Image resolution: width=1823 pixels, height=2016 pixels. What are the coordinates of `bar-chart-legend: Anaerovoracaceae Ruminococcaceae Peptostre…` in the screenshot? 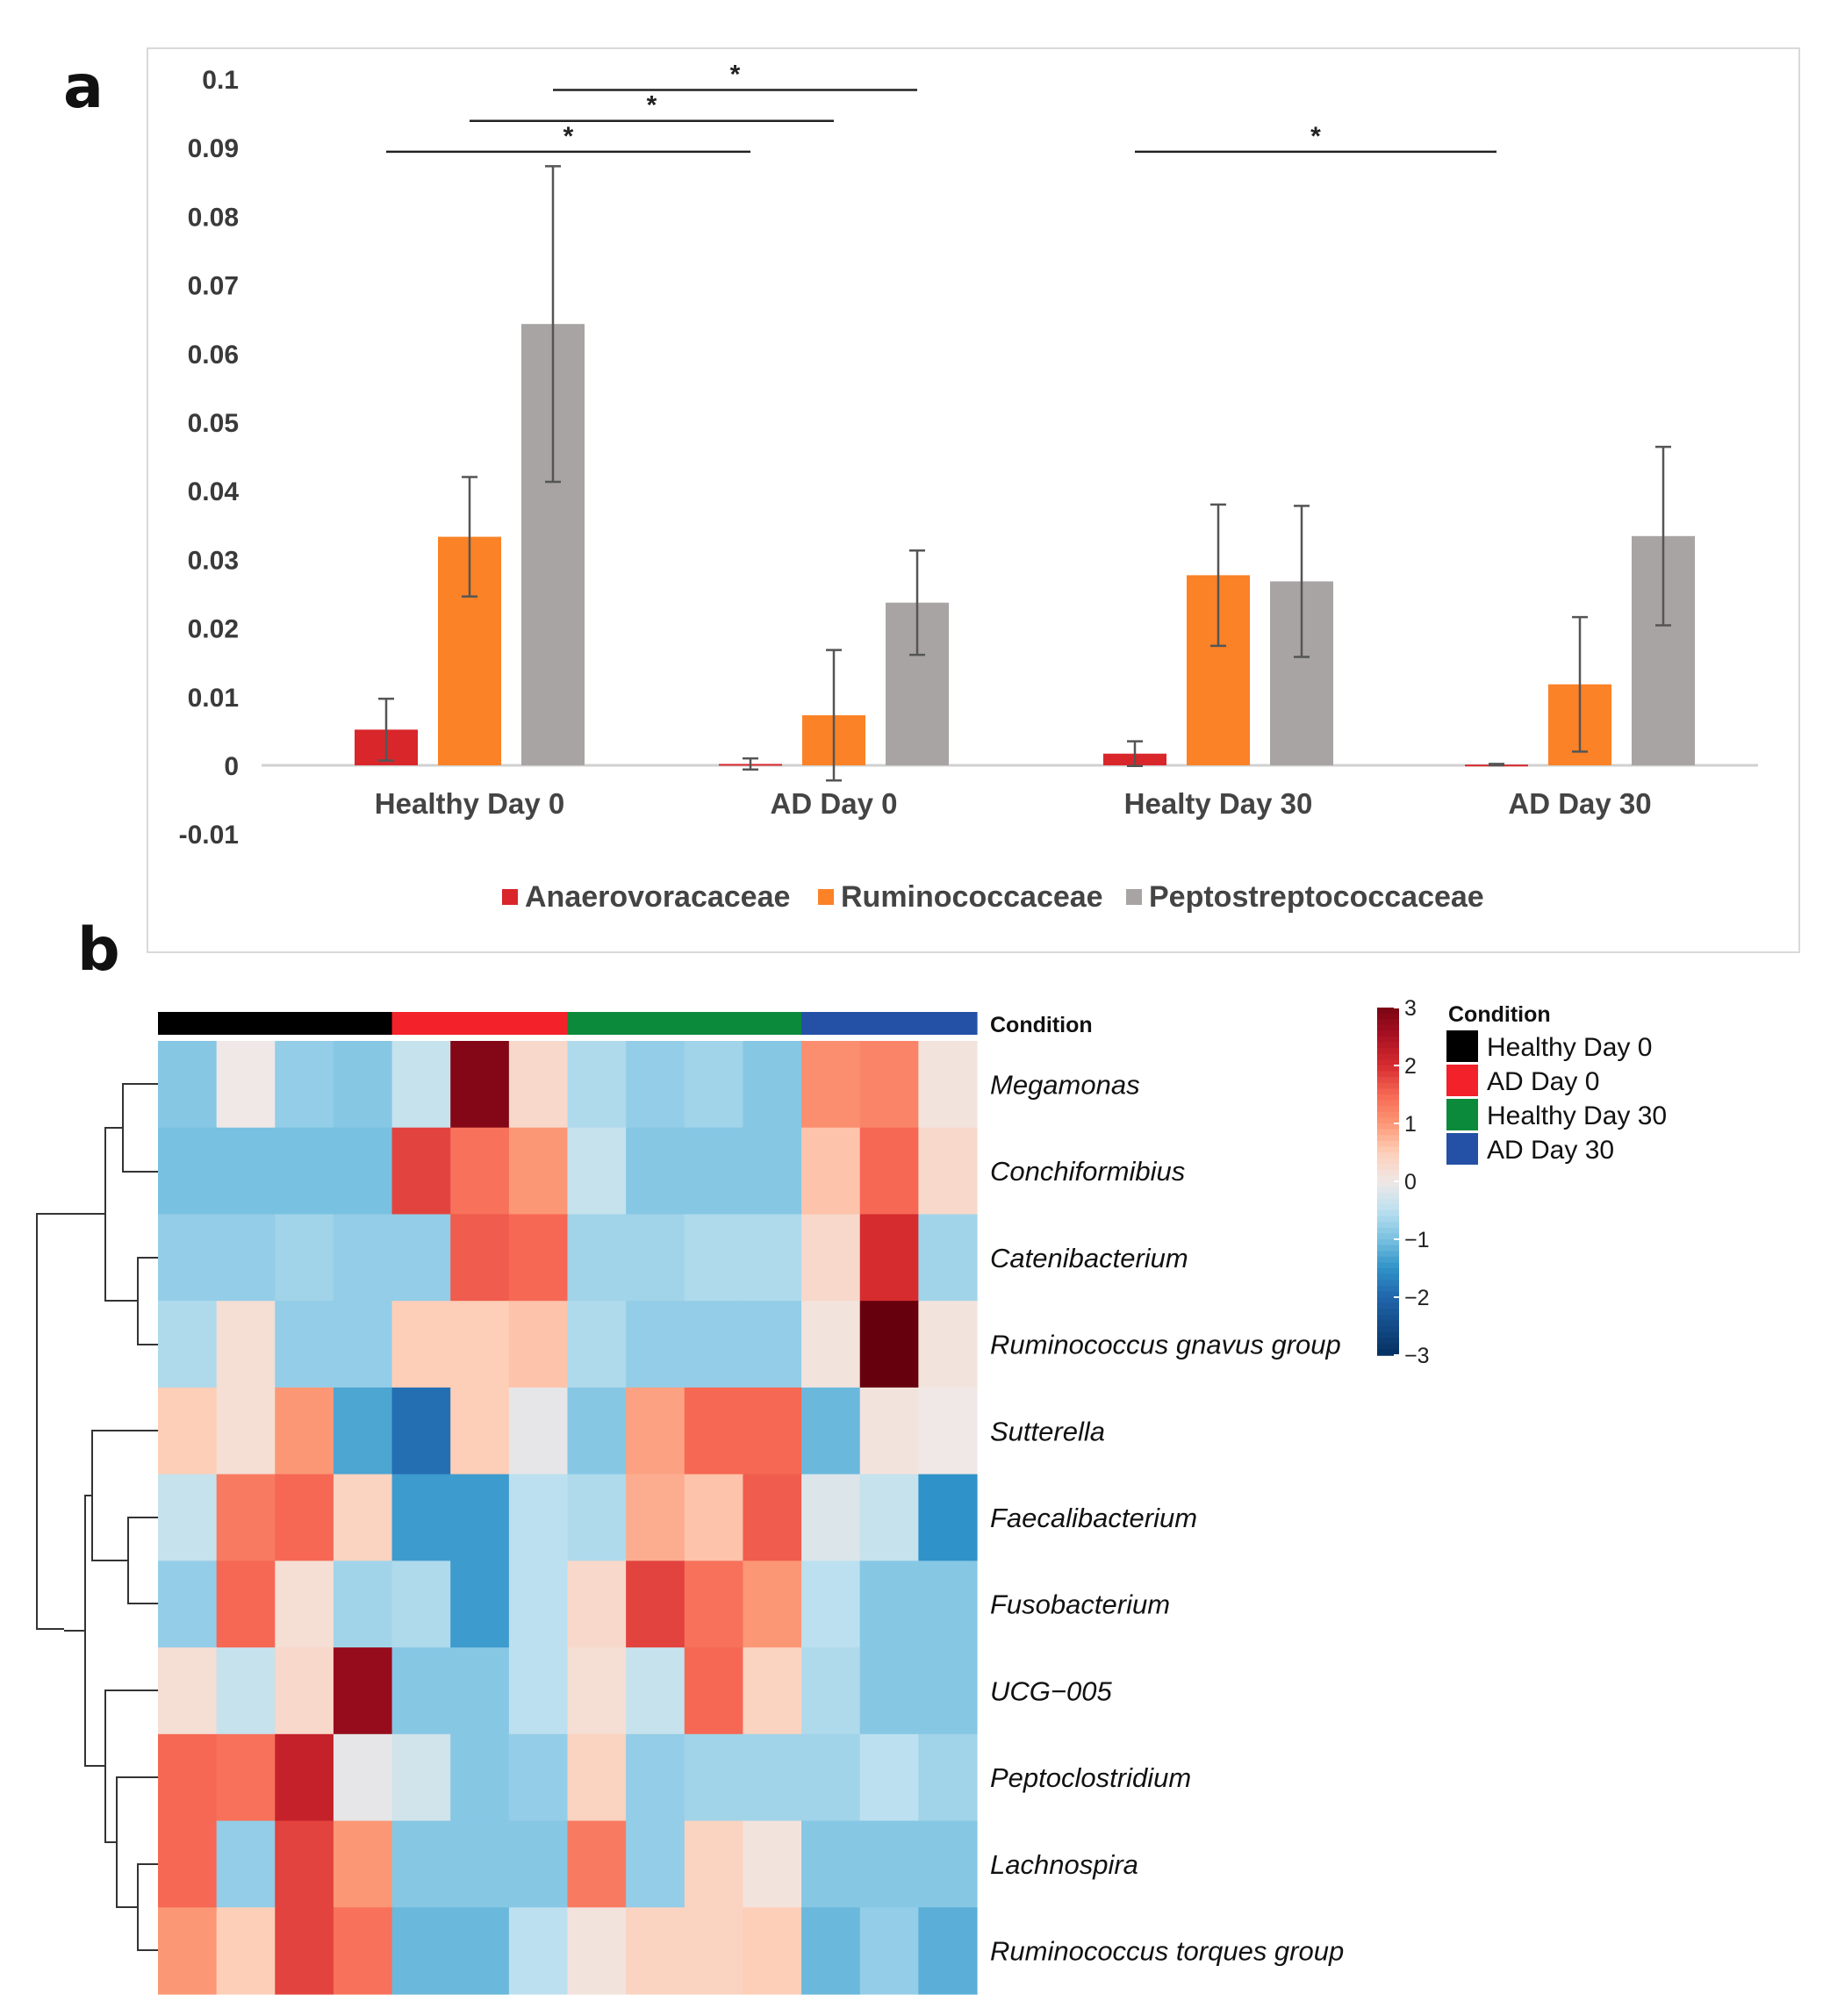 It's located at (993, 897).